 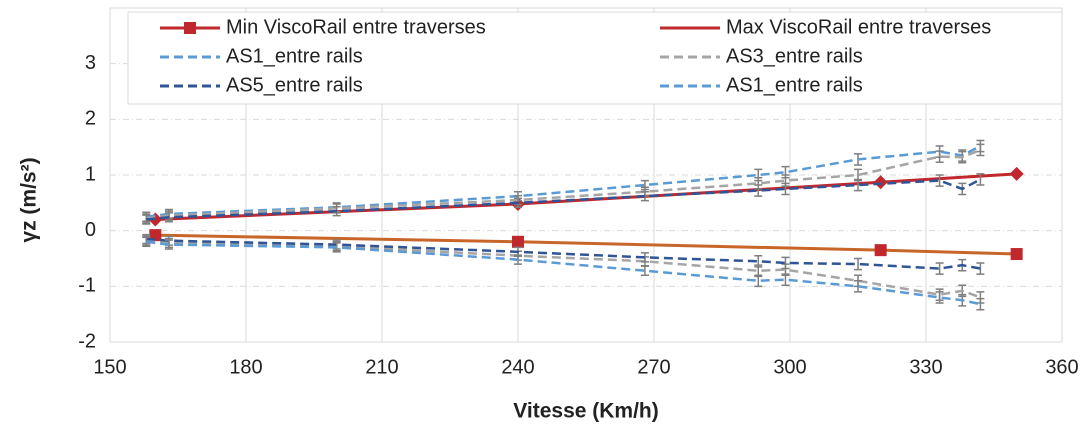 What do you see at coordinates (109, 367) in the screenshot?
I see `x-tick-label: 150` at bounding box center [109, 367].